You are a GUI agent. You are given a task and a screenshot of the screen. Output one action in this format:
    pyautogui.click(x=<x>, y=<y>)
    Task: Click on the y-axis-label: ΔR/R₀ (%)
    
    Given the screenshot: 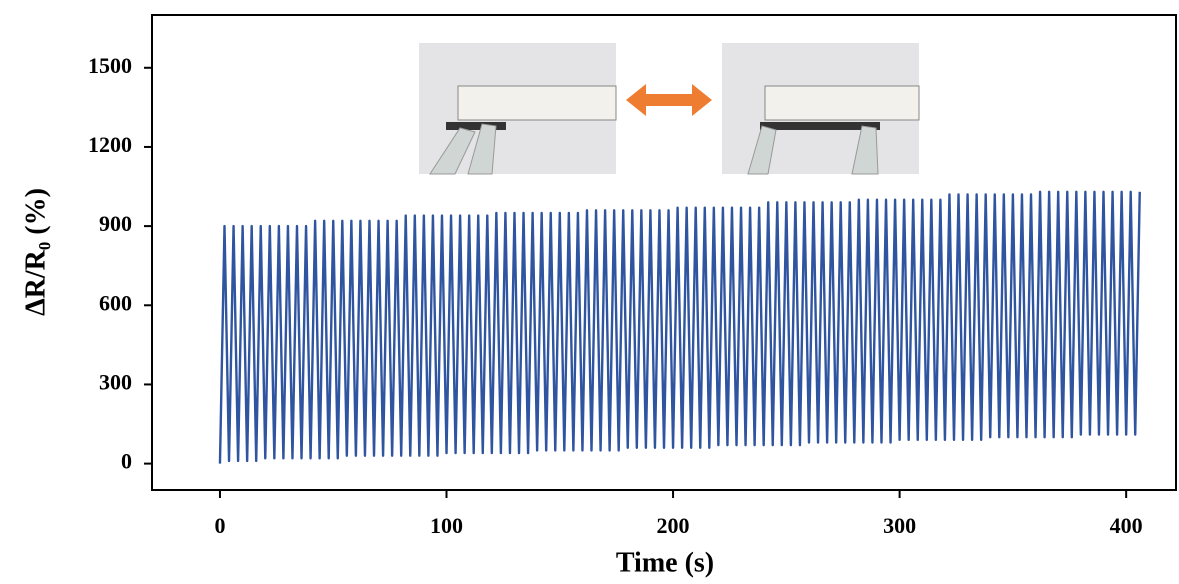 What is the action you would take?
    pyautogui.click(x=35, y=252)
    